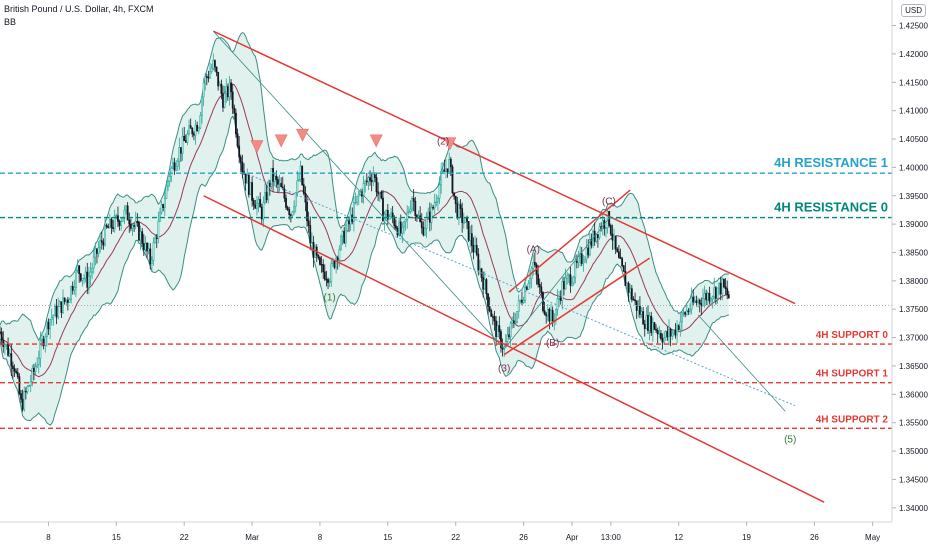 The height and width of the screenshot is (550, 932). What do you see at coordinates (913, 26) in the screenshot?
I see `price-tick-label: 1.42500` at bounding box center [913, 26].